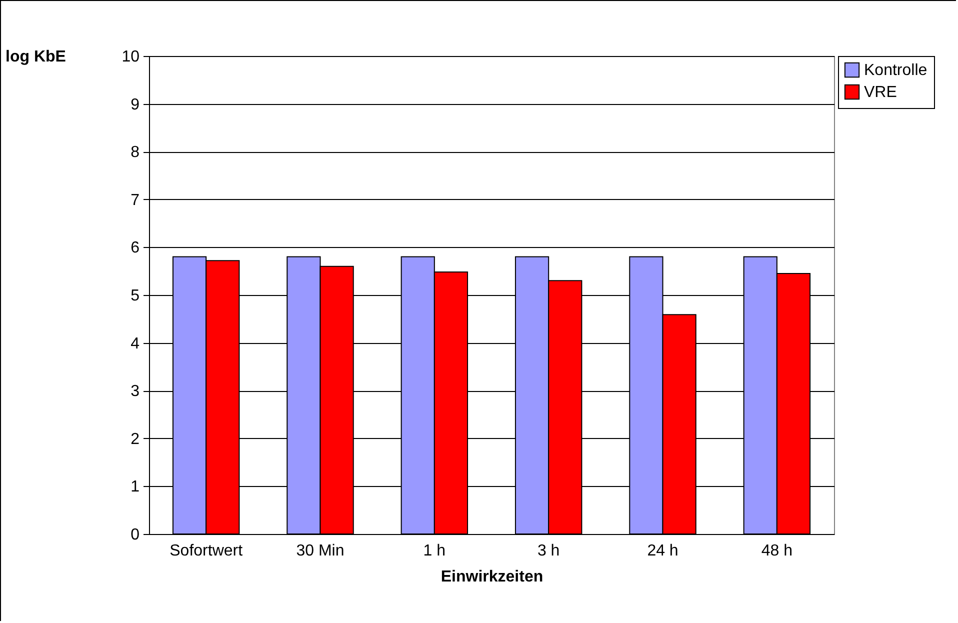  Describe the element at coordinates (135, 248) in the screenshot. I see `y-tick-label: 6` at that location.